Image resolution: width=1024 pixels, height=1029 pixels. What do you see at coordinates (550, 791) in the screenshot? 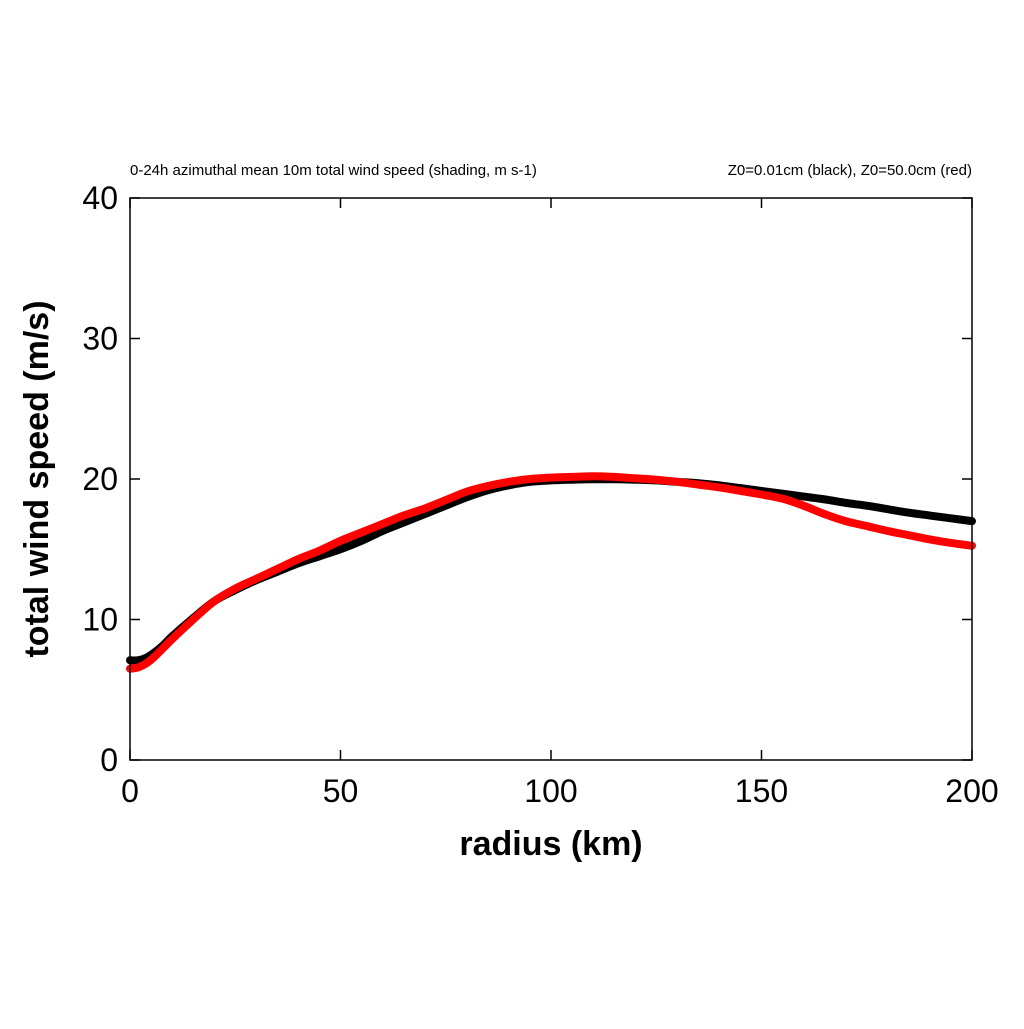
I see `x-tick-label: 100` at bounding box center [550, 791].